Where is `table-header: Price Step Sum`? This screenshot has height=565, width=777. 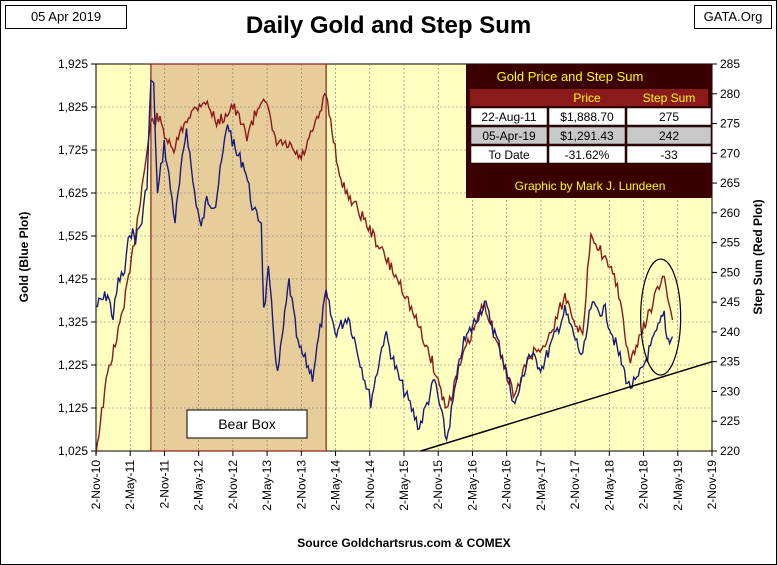
table-header: Price Step Sum is located at coordinates (589, 97).